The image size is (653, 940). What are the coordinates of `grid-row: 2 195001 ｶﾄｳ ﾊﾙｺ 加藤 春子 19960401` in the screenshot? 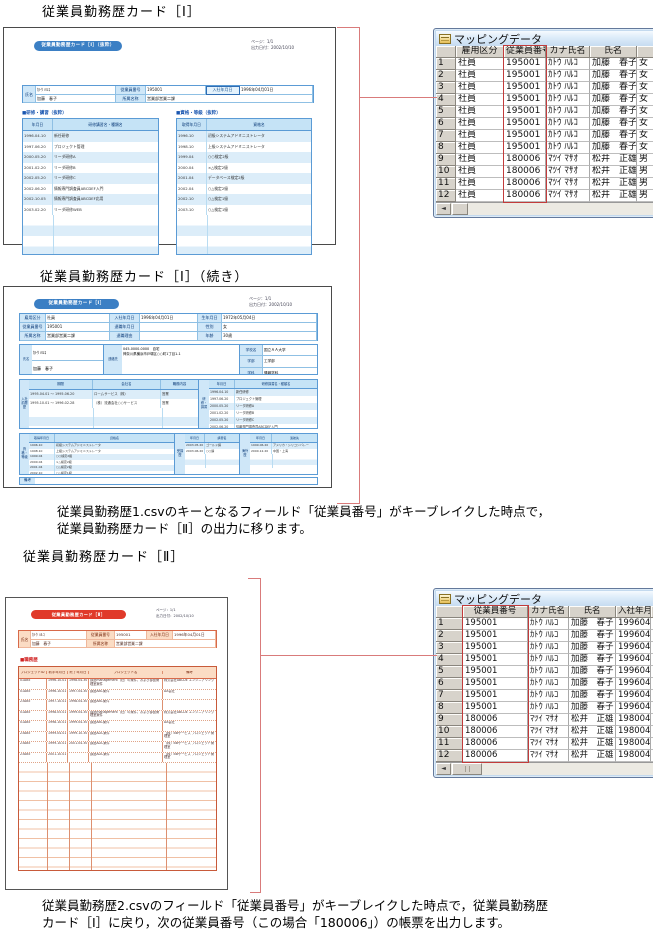 It's located at (544, 636).